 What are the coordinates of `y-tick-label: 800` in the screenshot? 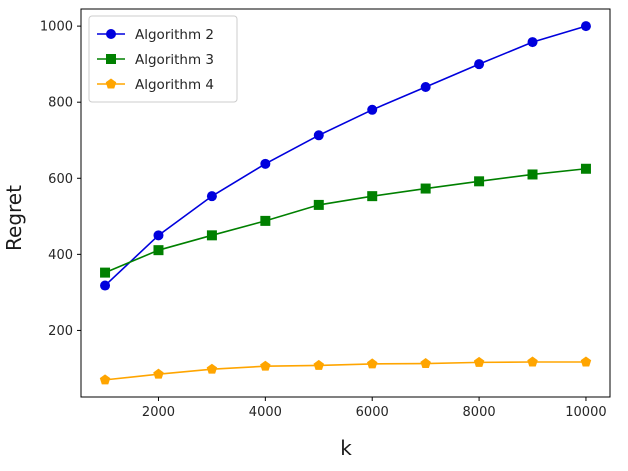 It's located at (60, 103).